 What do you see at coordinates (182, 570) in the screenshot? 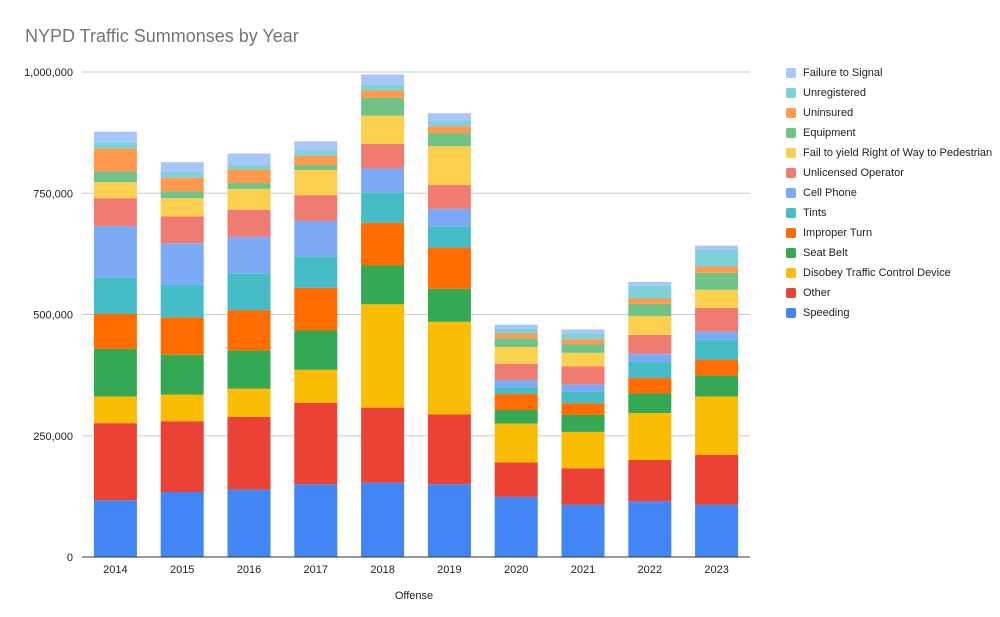
I see `x-tick-label: 2015` at bounding box center [182, 570].